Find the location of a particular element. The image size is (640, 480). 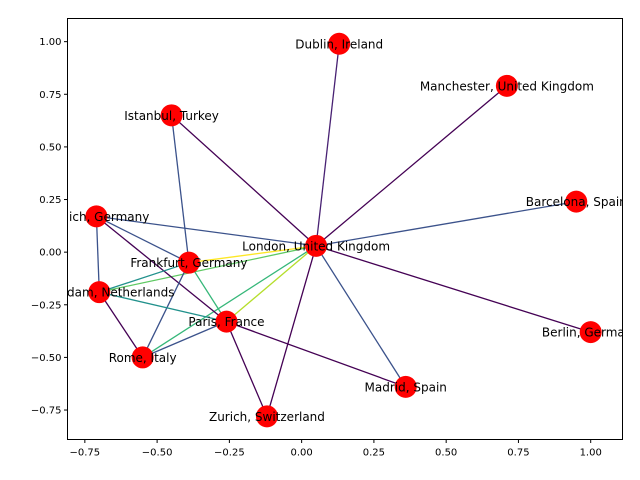

node-label-amsterdam: Amsterdam, Netherlands is located at coordinates (99, 293).